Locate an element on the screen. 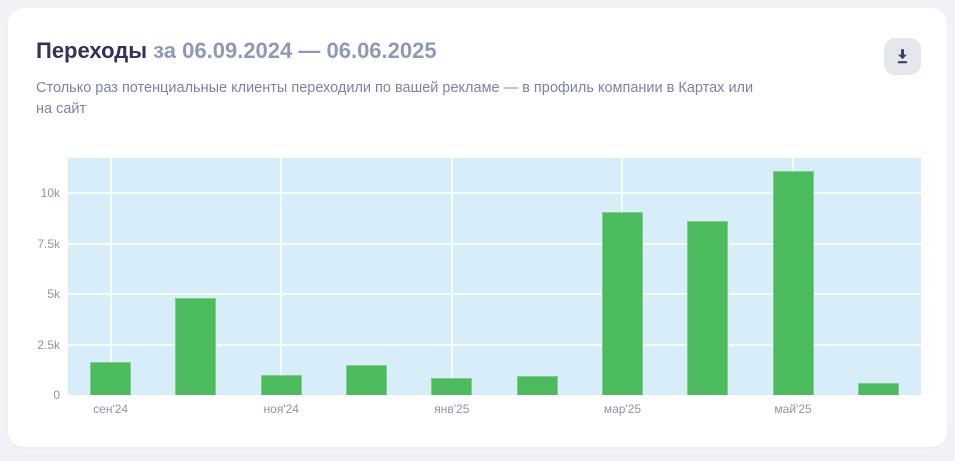 Image resolution: width=955 pixels, height=461 pixels. y-axis-label: 5k is located at coordinates (53, 294).